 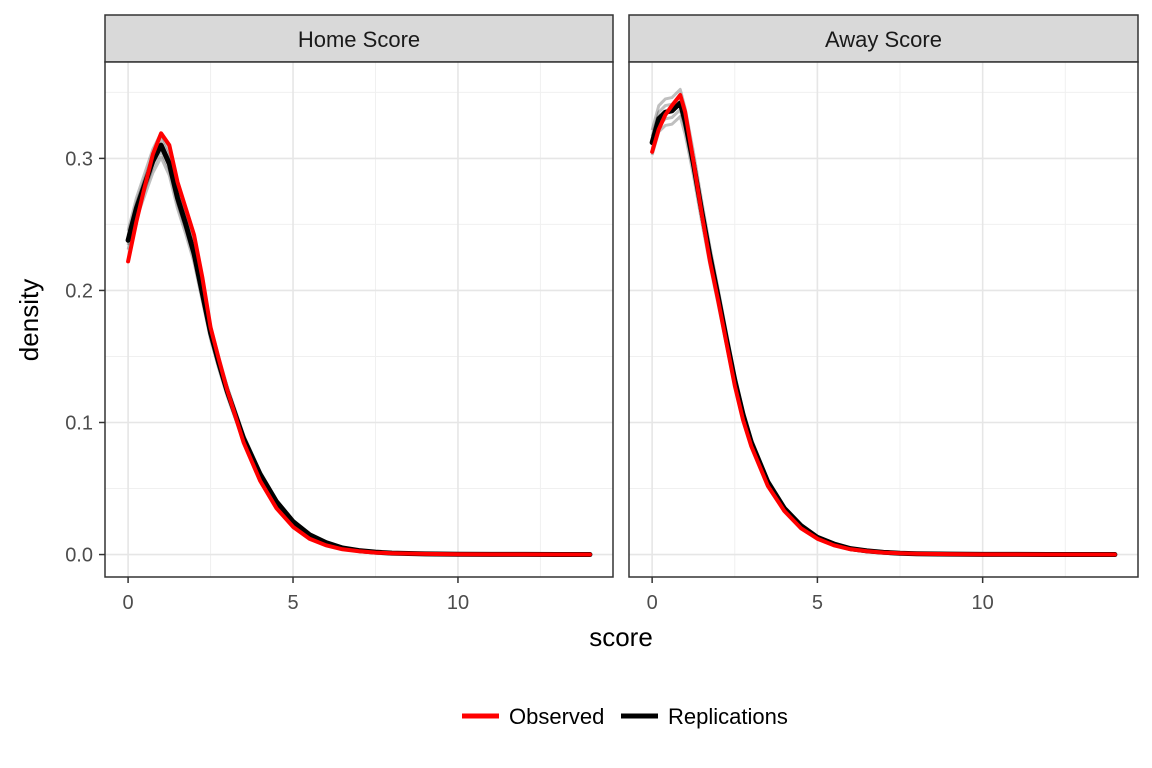 What do you see at coordinates (556, 716) in the screenshot?
I see `legend-label-observed: Observed` at bounding box center [556, 716].